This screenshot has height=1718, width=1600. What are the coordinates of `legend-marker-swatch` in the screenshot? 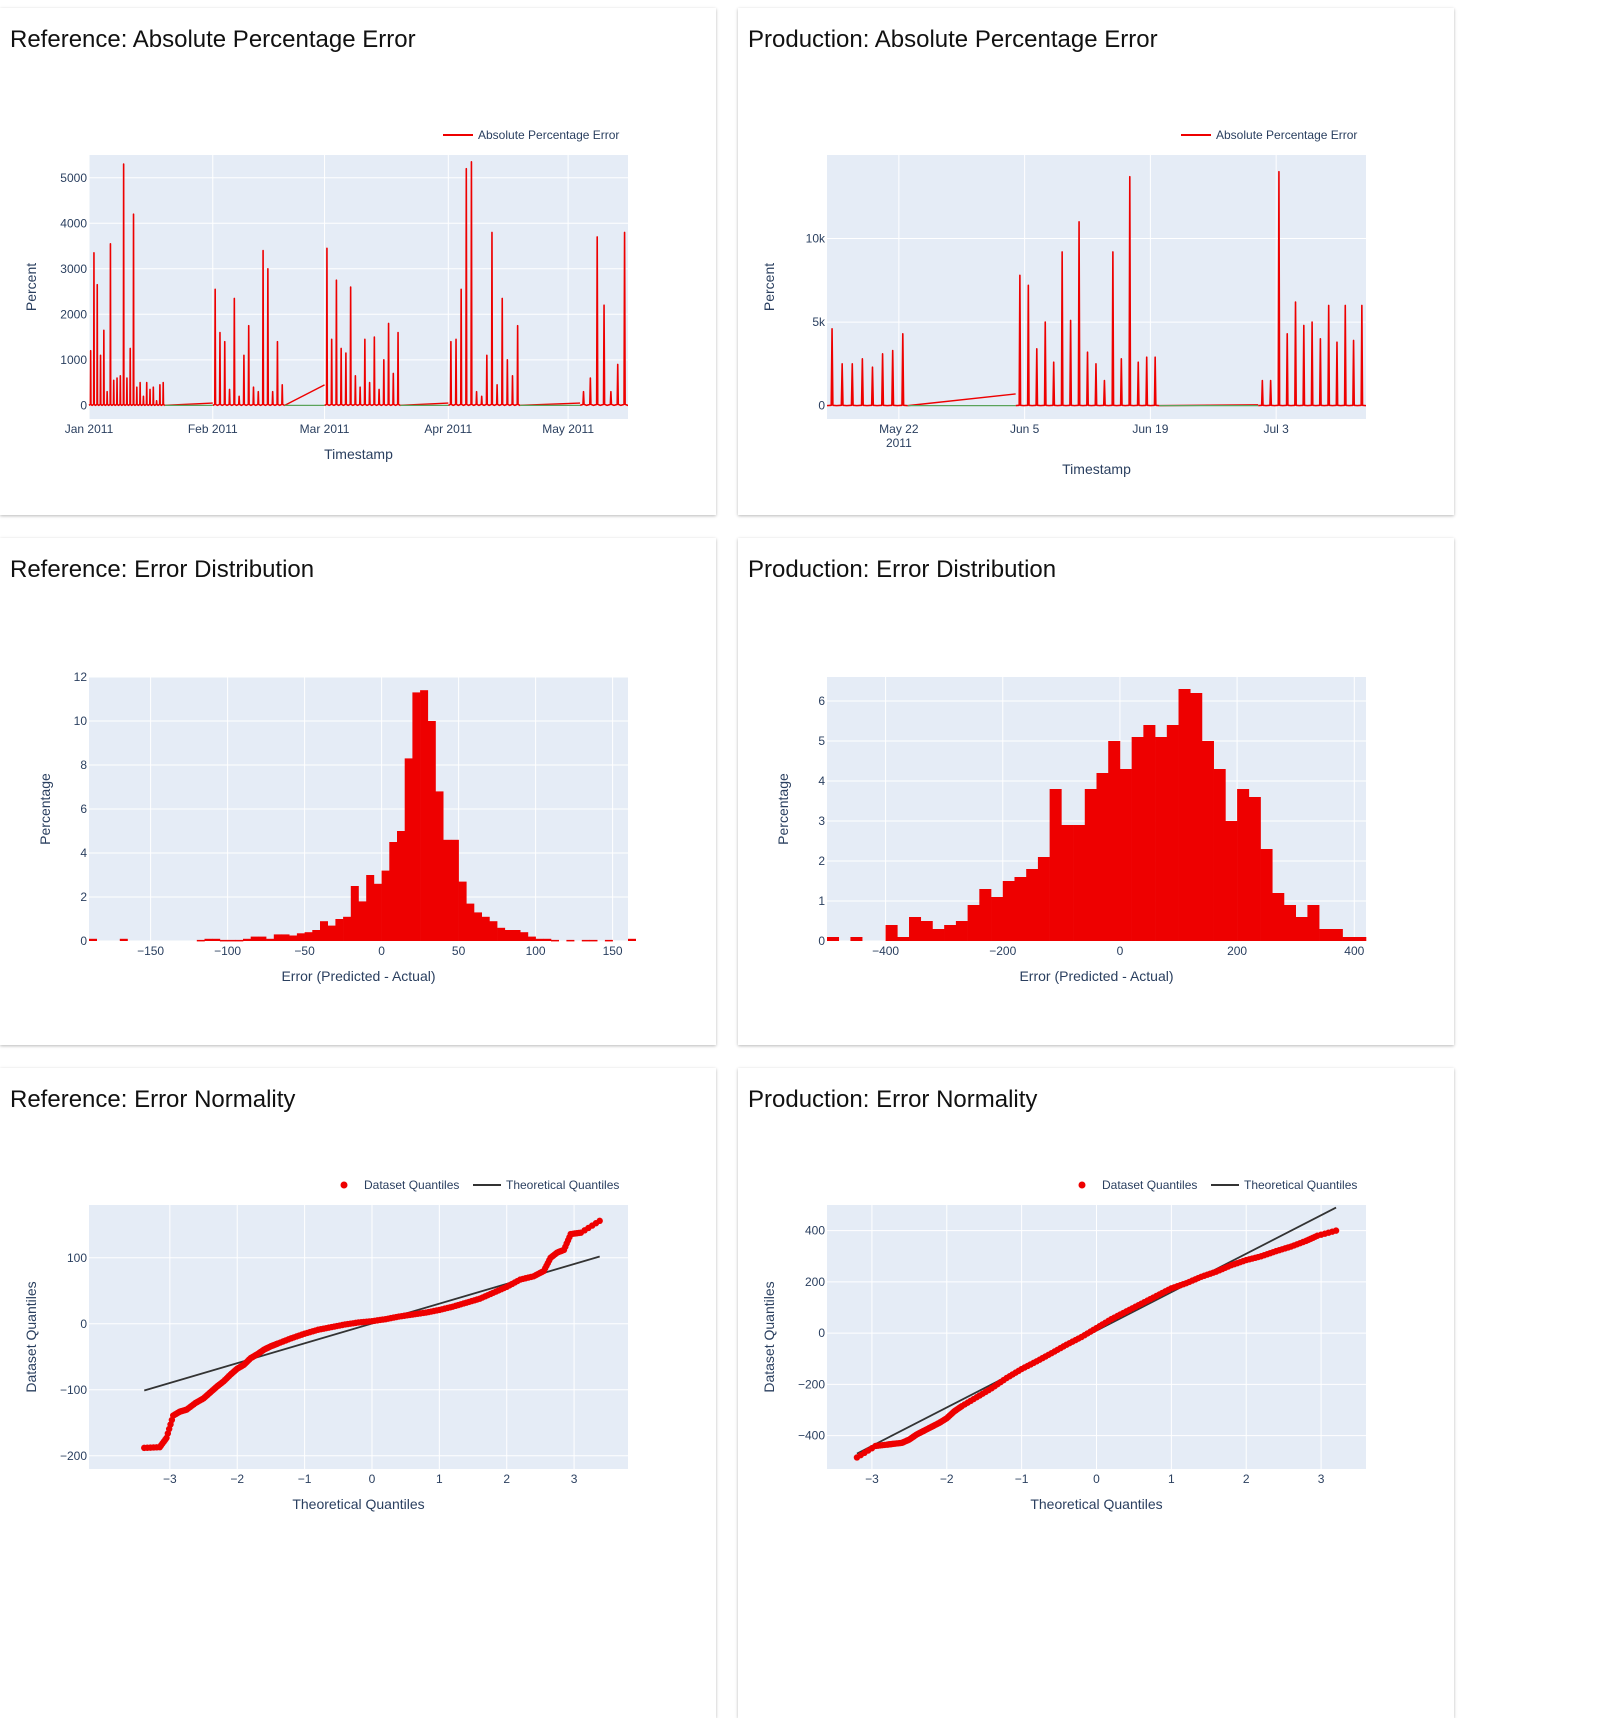 It's located at (344, 1185).